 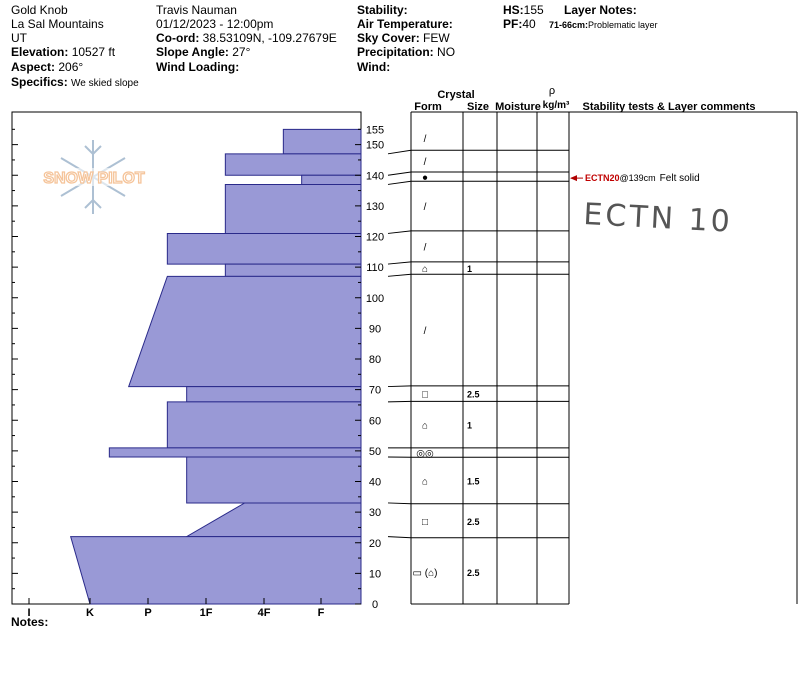 I want to click on elevation-row: Elevation: 10527 ft, so click(x=63, y=52).